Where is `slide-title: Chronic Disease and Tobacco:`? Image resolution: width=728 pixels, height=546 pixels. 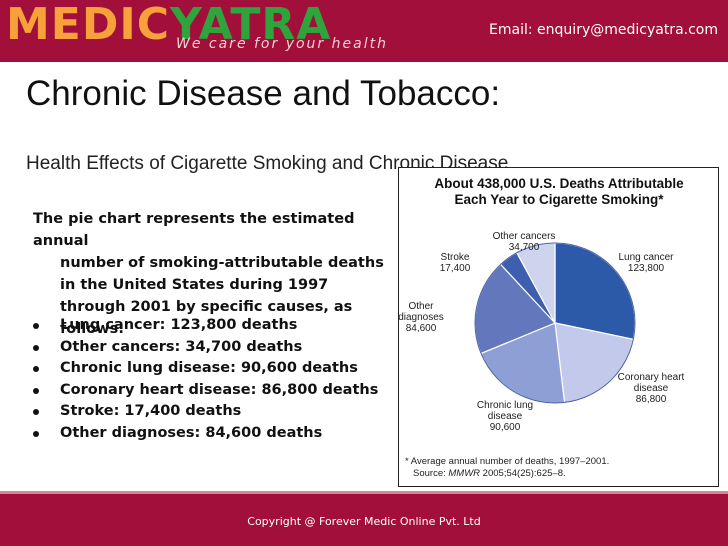
slide-title: Chronic Disease and Tobacco: is located at coordinates (263, 93).